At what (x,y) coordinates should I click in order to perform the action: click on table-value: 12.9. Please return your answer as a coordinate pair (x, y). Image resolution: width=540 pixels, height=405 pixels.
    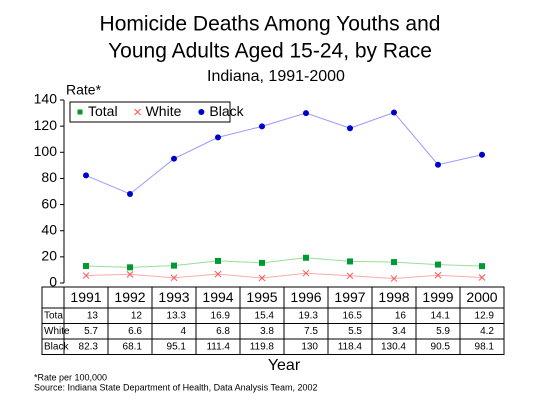
    Looking at the image, I should click on (485, 315).